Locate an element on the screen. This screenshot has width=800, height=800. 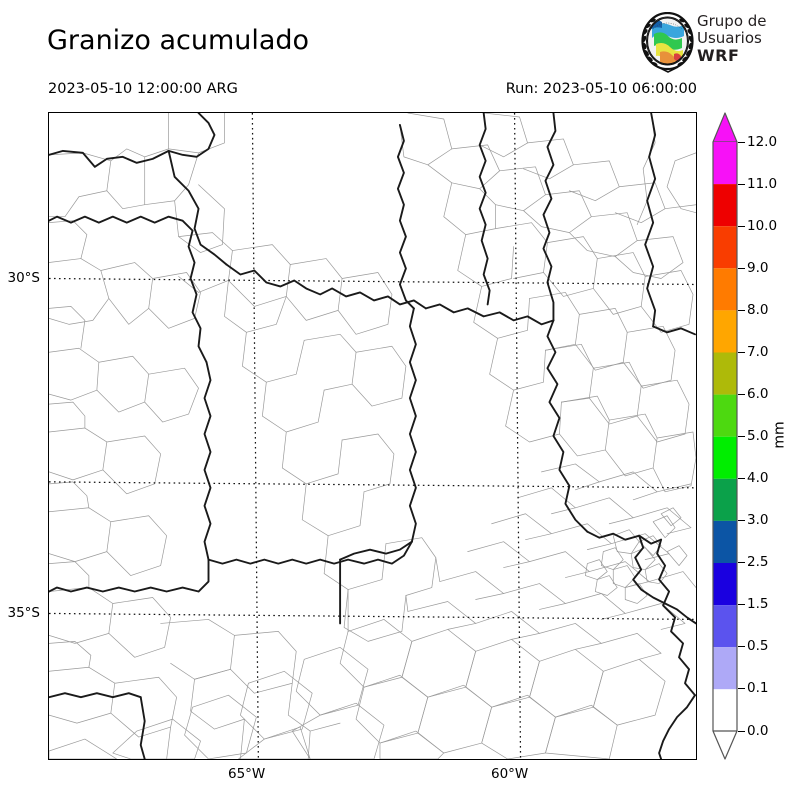
colorbar-tick-0p5 is located at coordinates (741, 647).